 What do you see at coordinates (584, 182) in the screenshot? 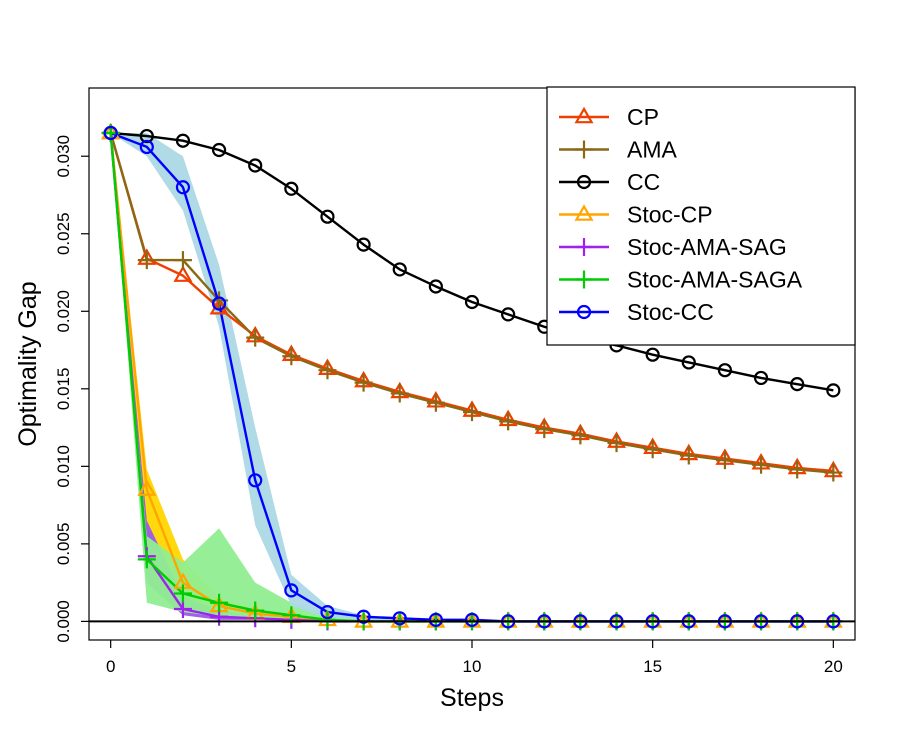
I see `legend-marker-cc` at bounding box center [584, 182].